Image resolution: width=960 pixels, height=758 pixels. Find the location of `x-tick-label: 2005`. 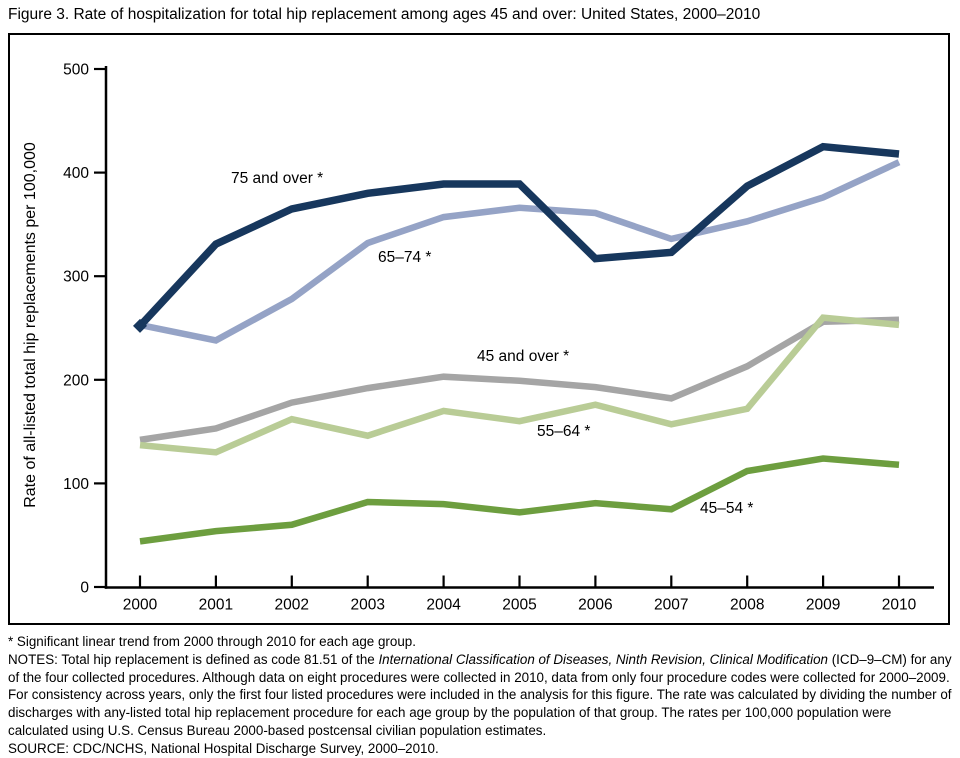

x-tick-label: 2005 is located at coordinates (519, 605).